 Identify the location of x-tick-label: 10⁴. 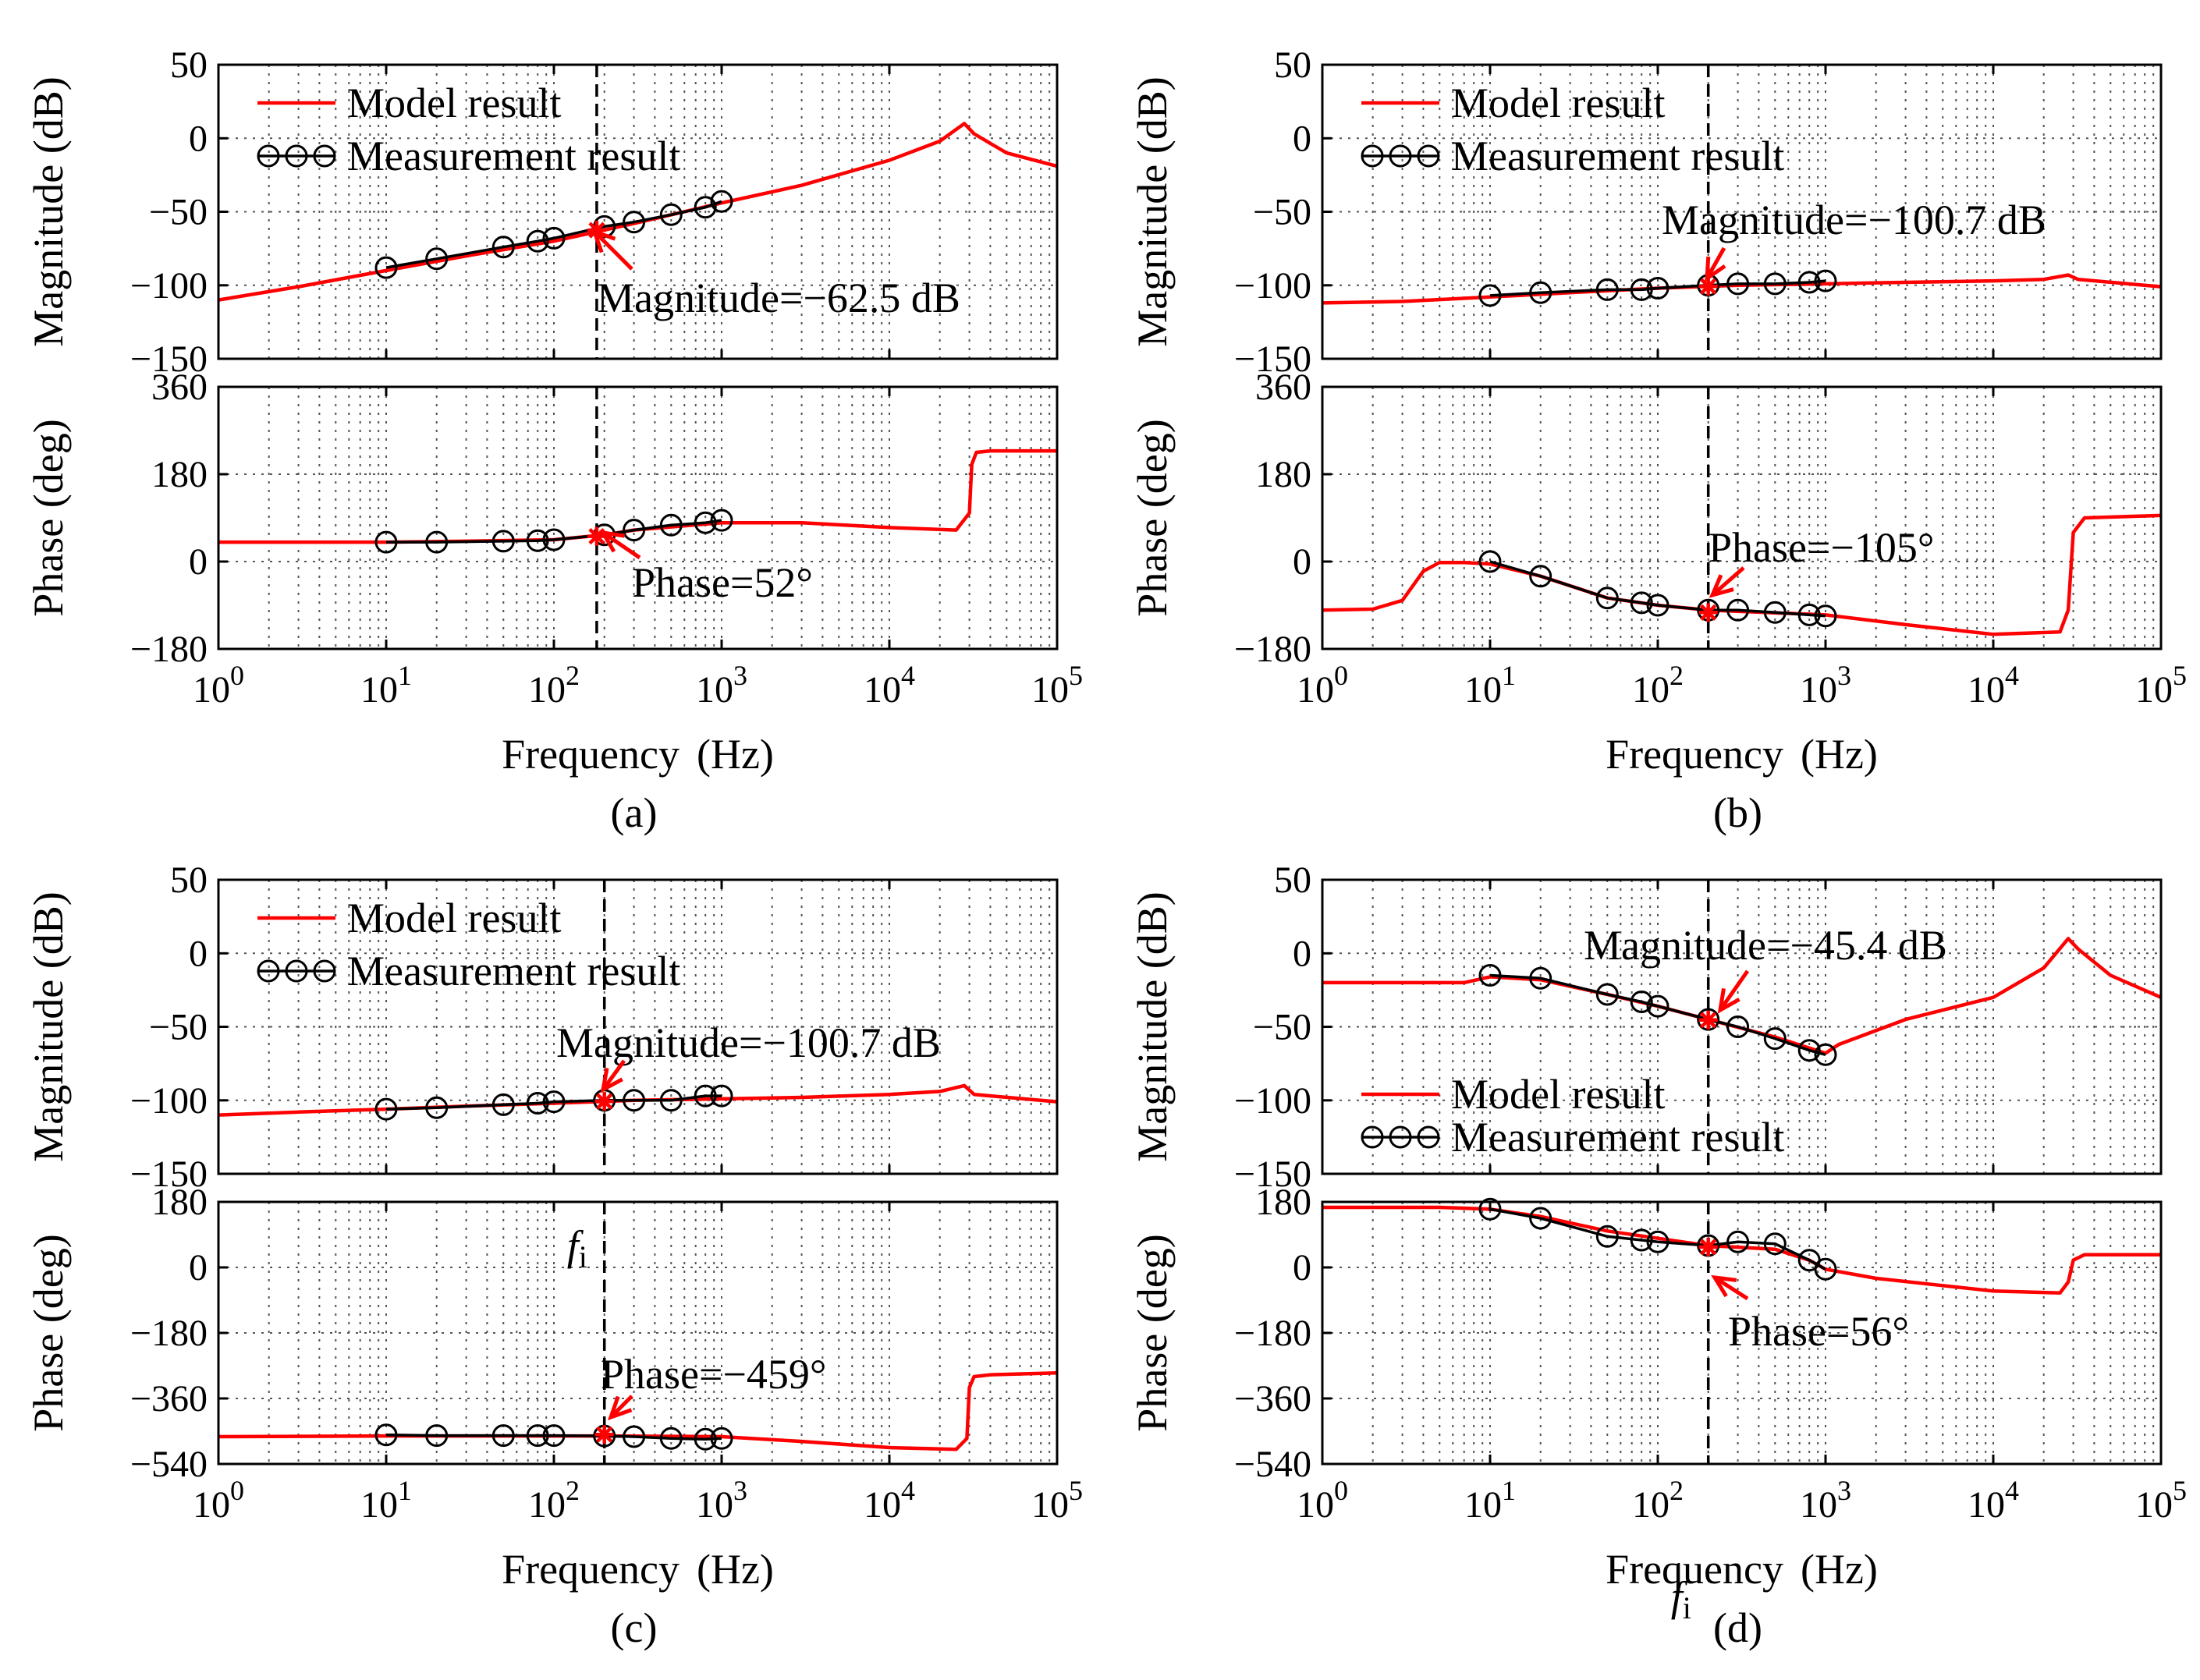
(1993, 685).